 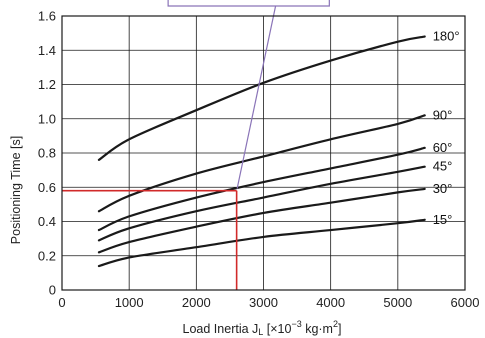 I want to click on series-label: 45°, so click(x=443, y=166).